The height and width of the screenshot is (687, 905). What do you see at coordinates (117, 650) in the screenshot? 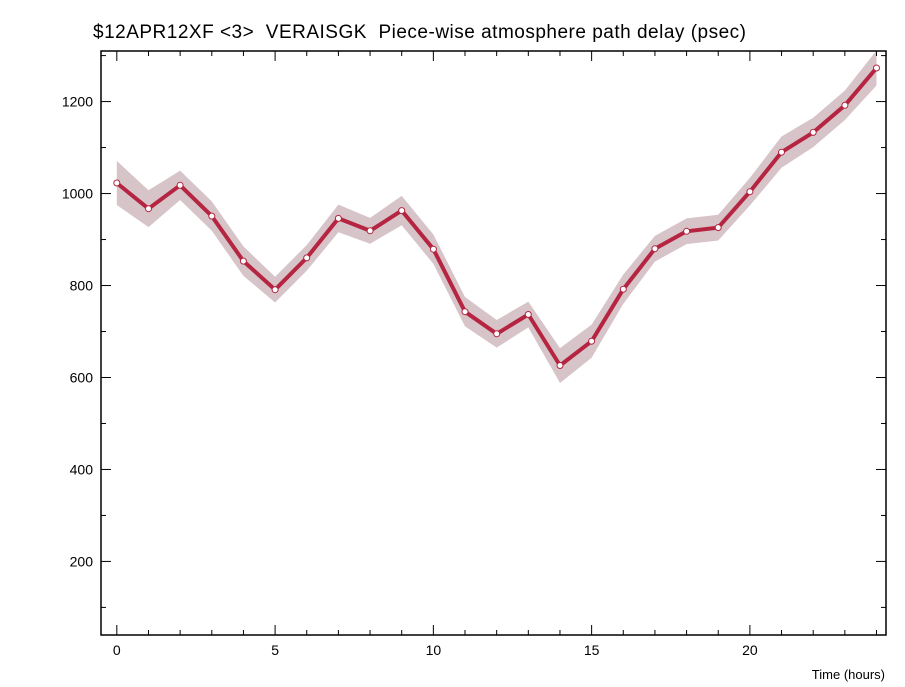
I see `x-tick-label: 0` at bounding box center [117, 650].